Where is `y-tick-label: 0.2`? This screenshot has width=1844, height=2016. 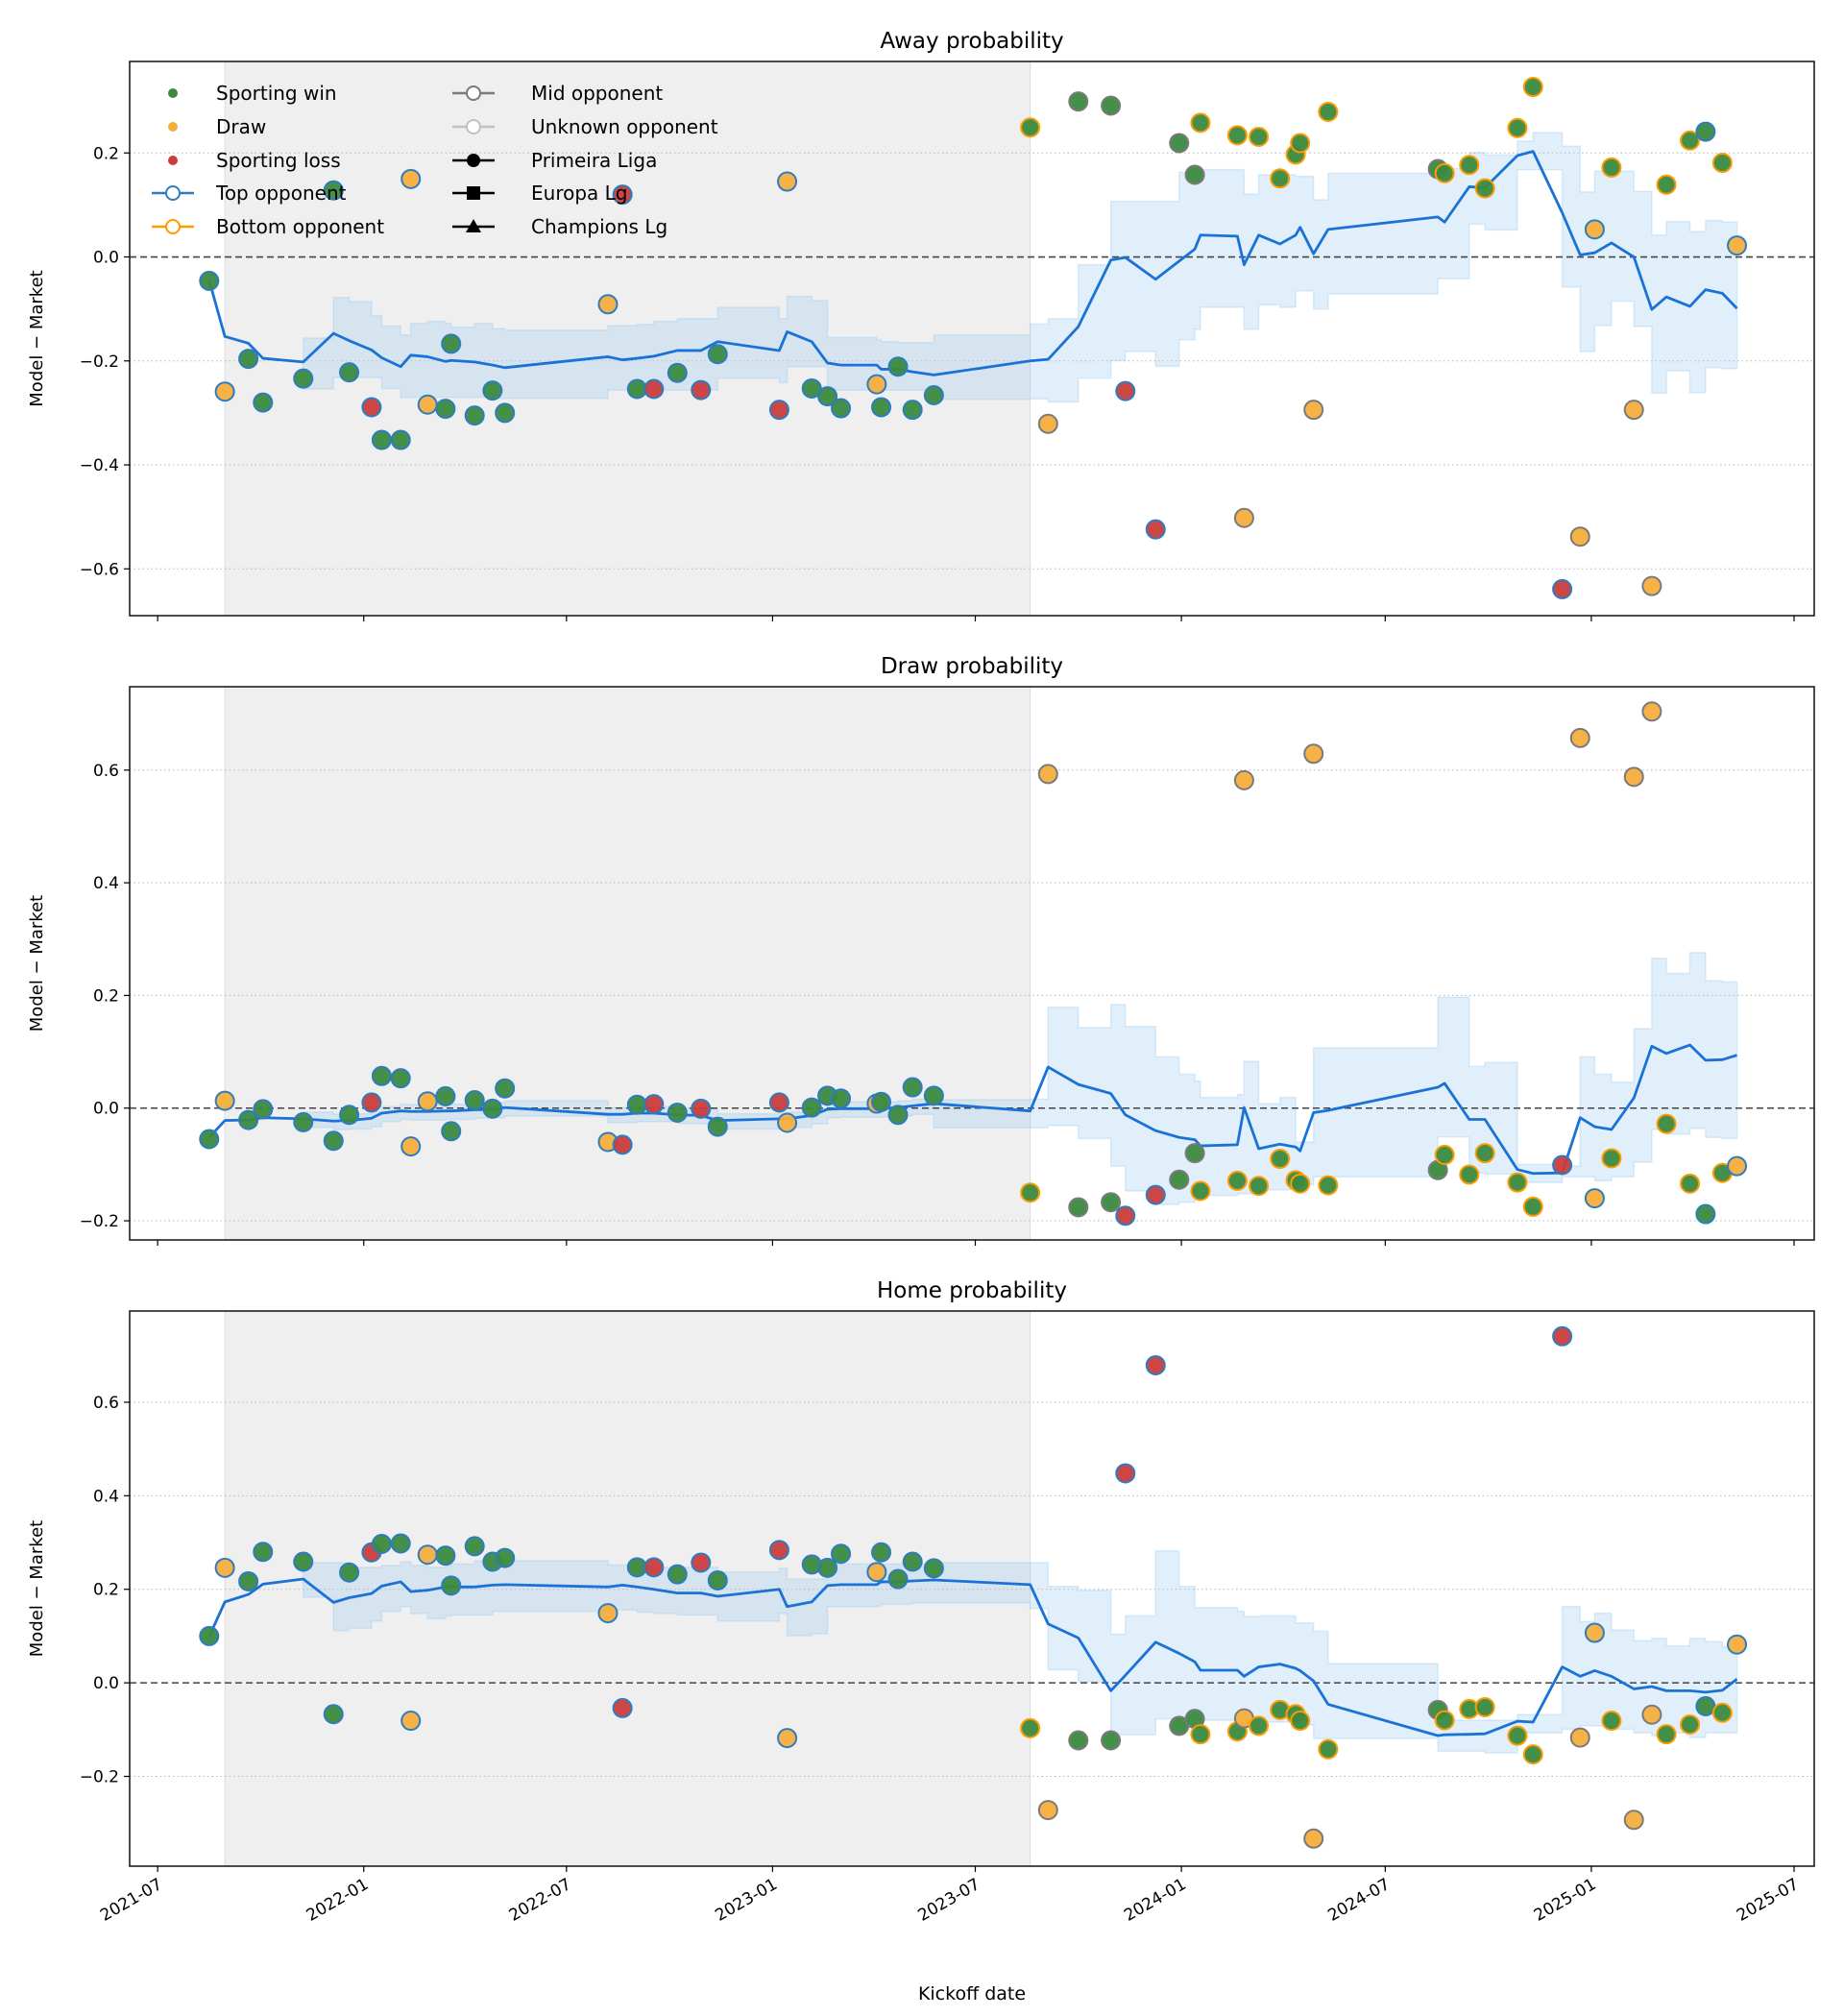 y-tick-label: 0.2 is located at coordinates (106, 1591).